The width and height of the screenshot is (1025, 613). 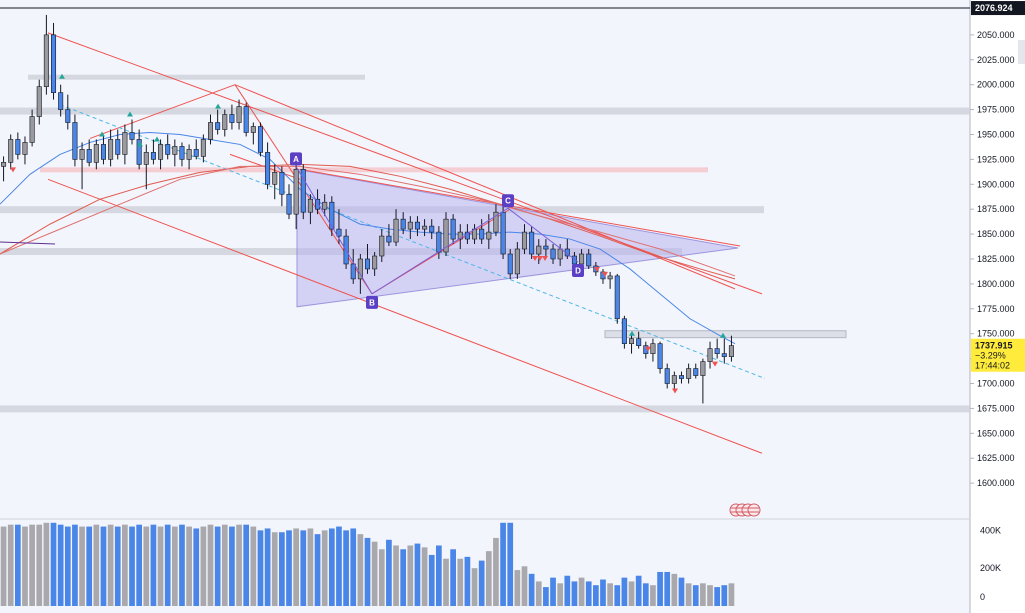 What do you see at coordinates (998, 8) in the screenshot?
I see `high-price-badge` at bounding box center [998, 8].